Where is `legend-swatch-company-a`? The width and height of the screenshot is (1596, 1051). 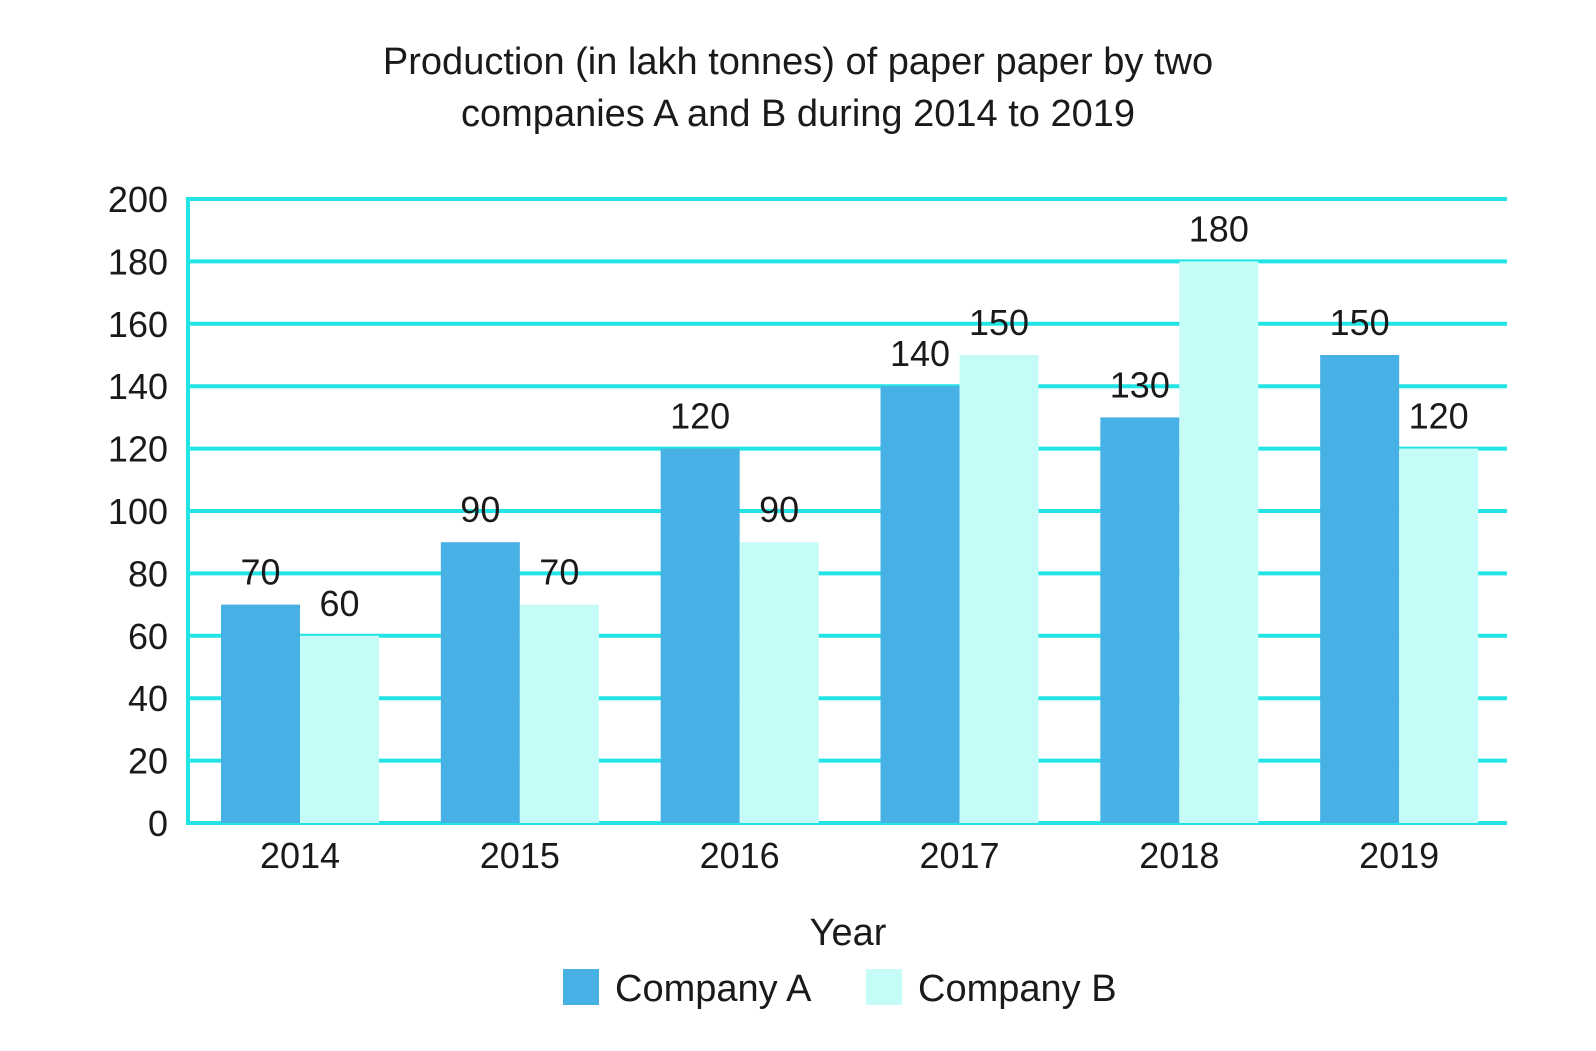 legend-swatch-company-a is located at coordinates (581, 987).